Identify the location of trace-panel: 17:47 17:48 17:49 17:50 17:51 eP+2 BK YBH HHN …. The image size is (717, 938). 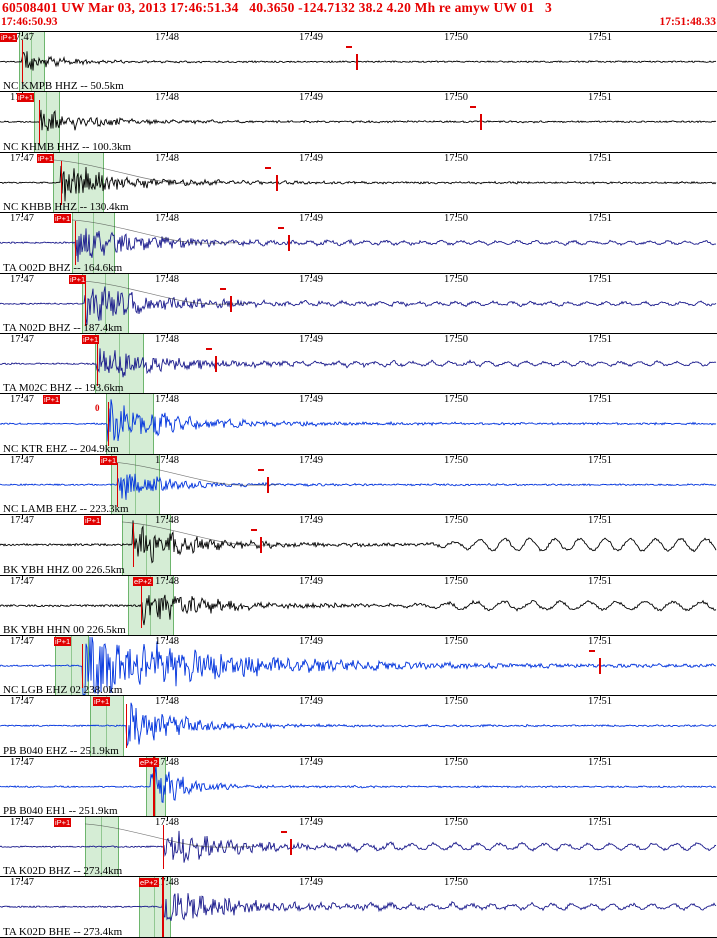
(358, 605).